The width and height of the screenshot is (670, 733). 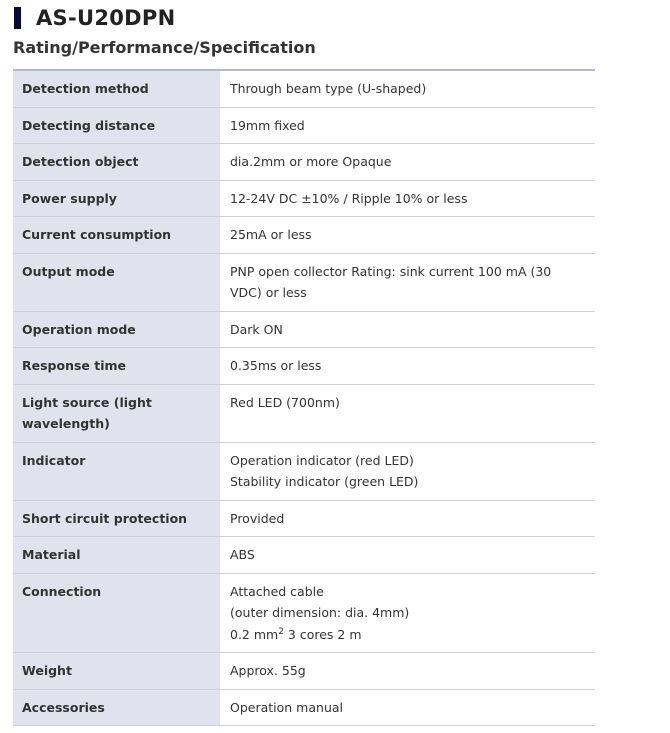 I want to click on row-label: Detection method, so click(x=116, y=89).